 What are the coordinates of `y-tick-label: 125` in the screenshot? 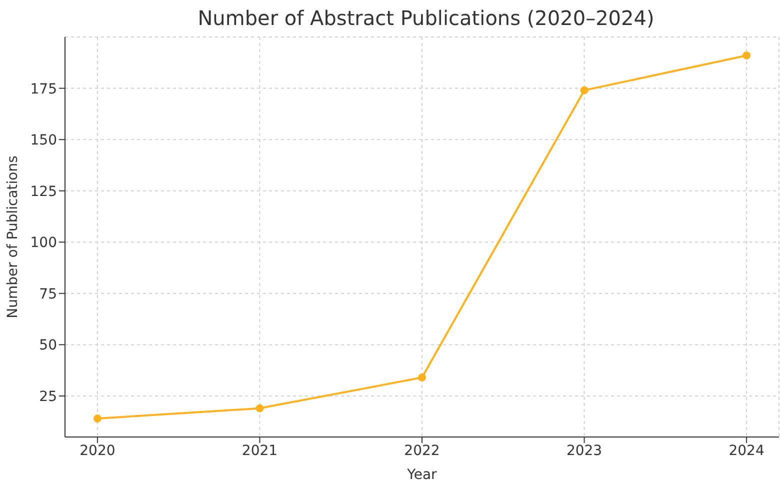 It's located at (43, 192).